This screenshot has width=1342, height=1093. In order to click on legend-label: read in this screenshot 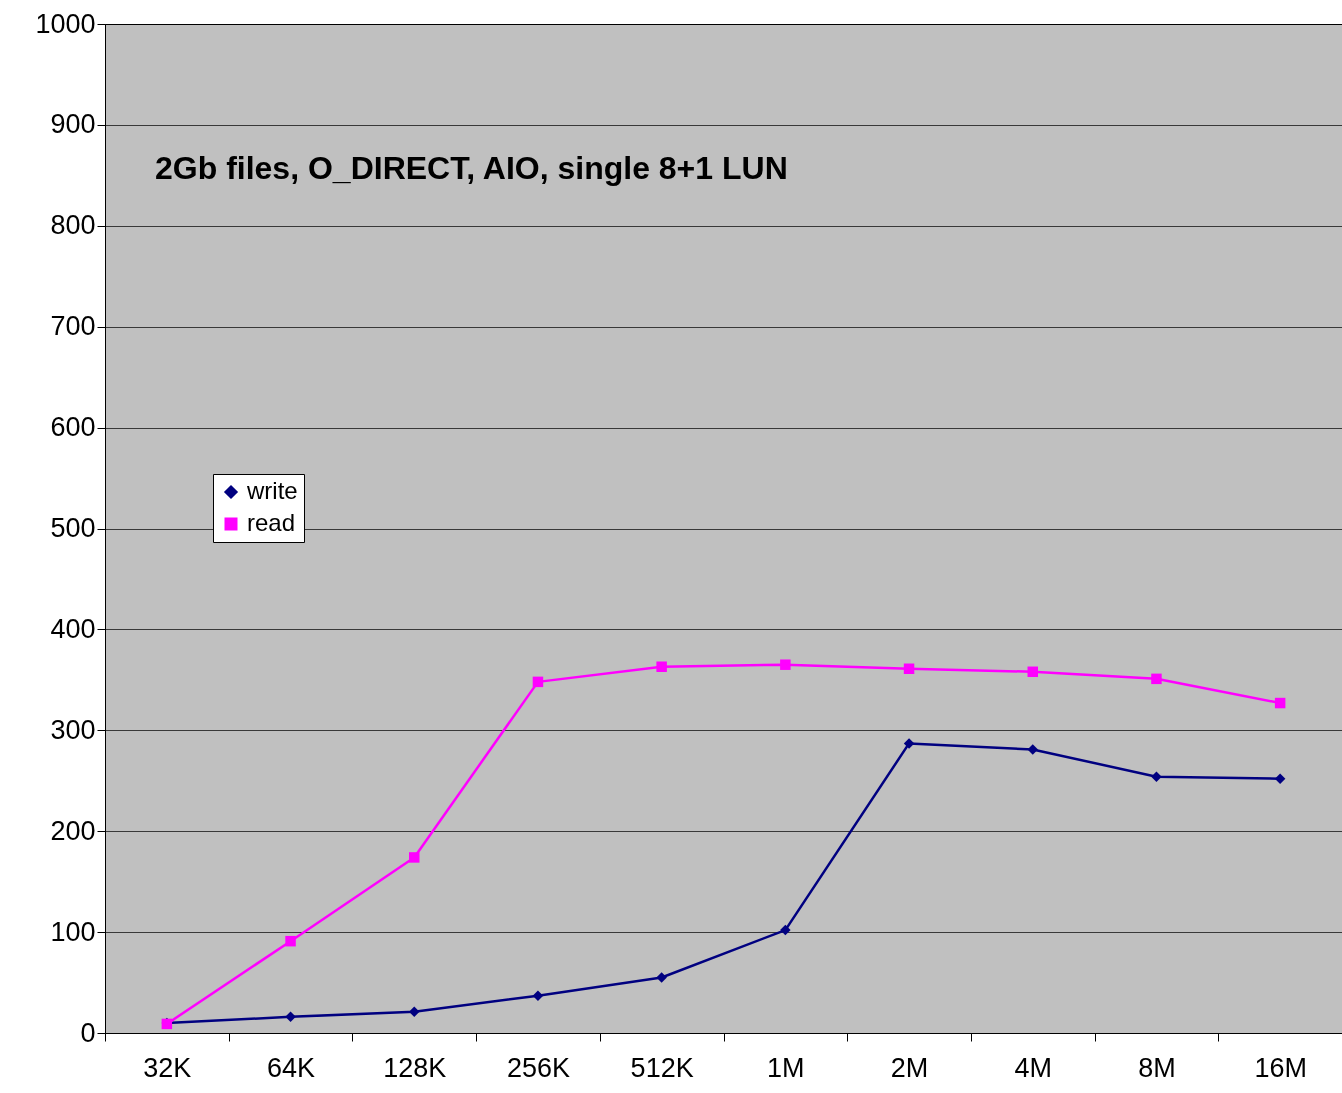, I will do `click(271, 522)`.